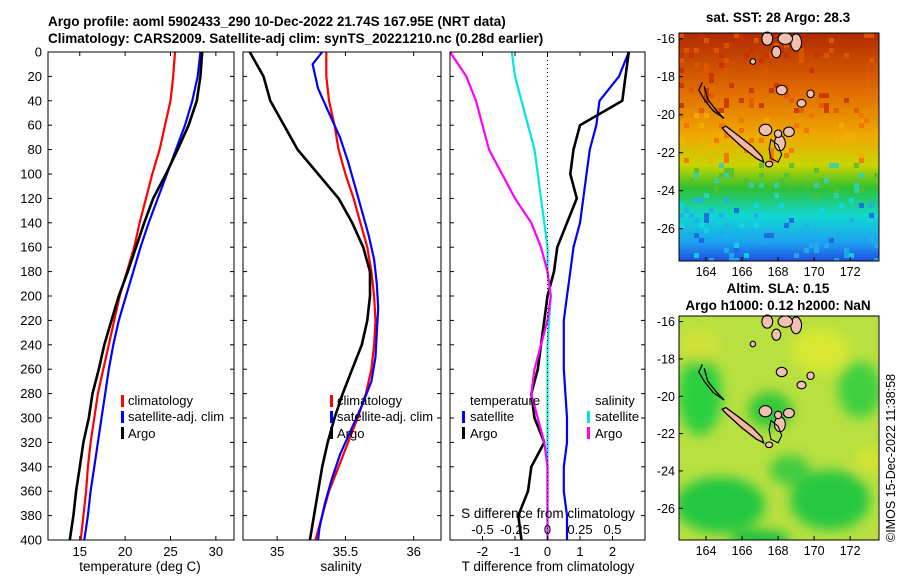  I want to click on legend-swatch-satellite, so click(122, 417).